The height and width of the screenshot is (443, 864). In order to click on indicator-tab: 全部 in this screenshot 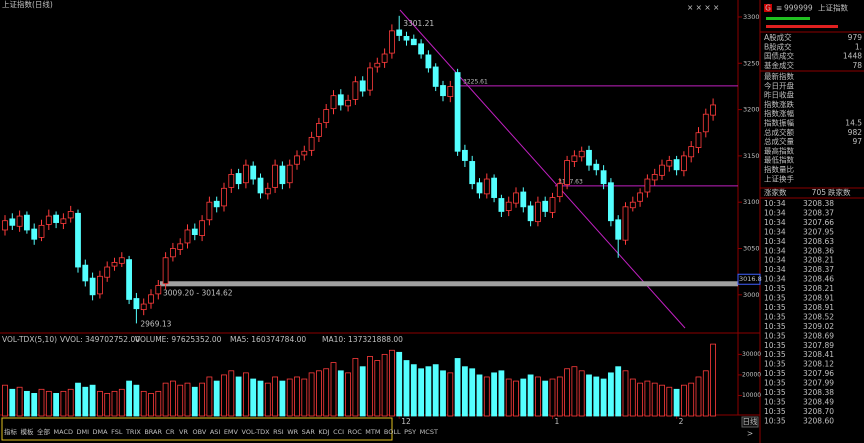, I will do `click(44, 431)`.